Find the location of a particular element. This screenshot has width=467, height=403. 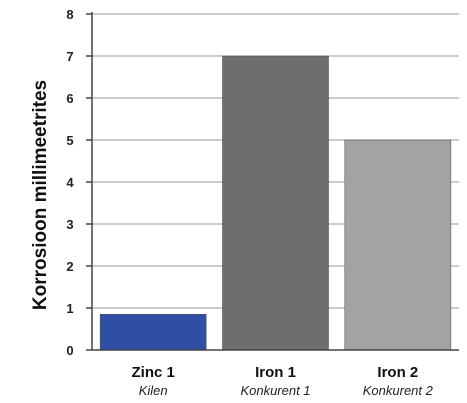

x-category-label: Iron 2 is located at coordinates (397, 372).